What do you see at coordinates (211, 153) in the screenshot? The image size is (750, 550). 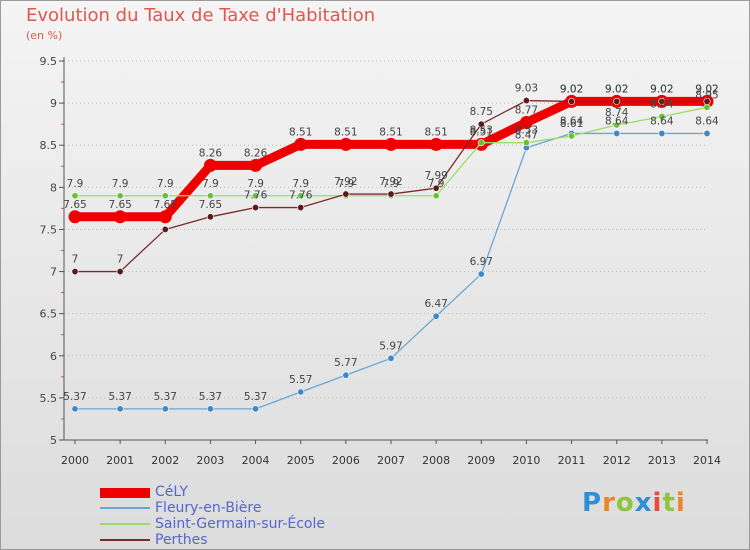 I see `data-label: 8.26` at bounding box center [211, 153].